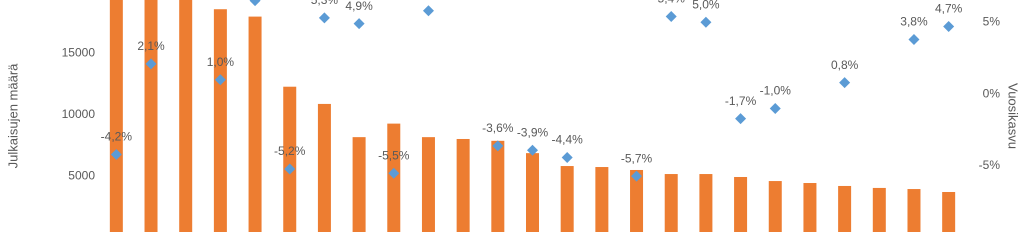 The image size is (1024, 240). Describe the element at coordinates (914, 22) in the screenshot. I see `data-label: 3,8%` at that location.